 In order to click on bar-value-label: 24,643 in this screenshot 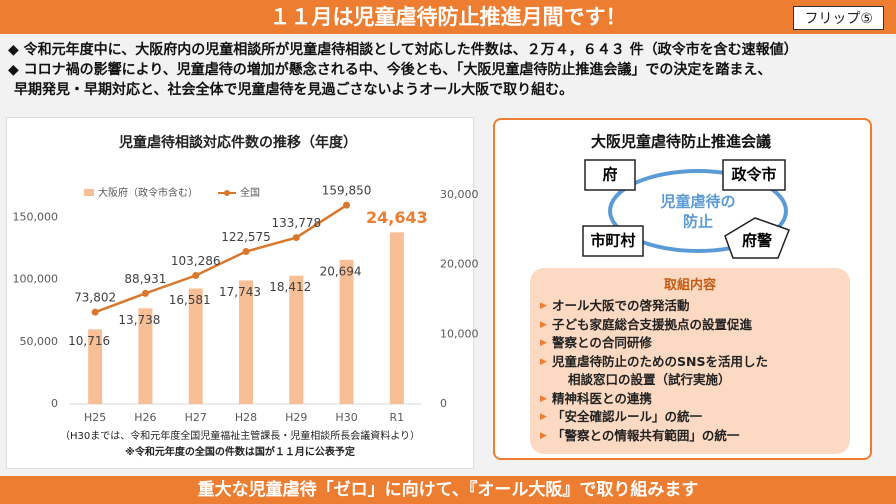, I will do `click(397, 217)`.